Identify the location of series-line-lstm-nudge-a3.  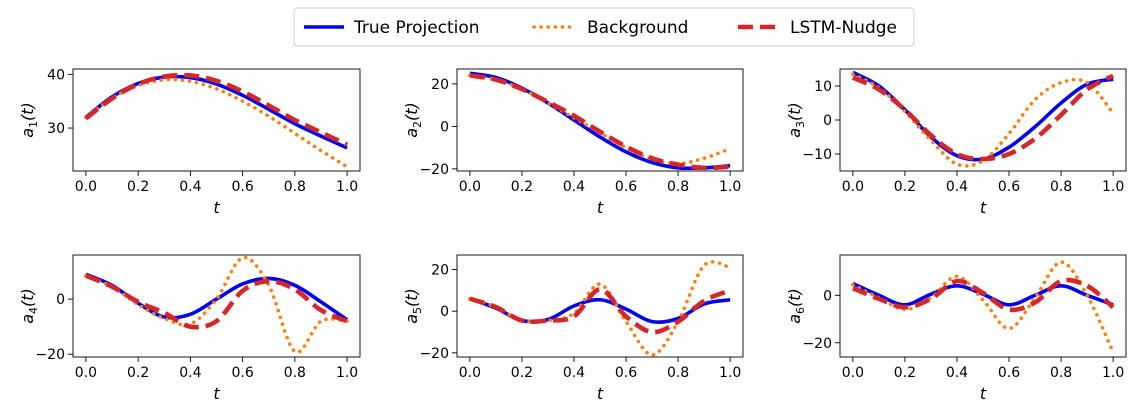
(983, 117).